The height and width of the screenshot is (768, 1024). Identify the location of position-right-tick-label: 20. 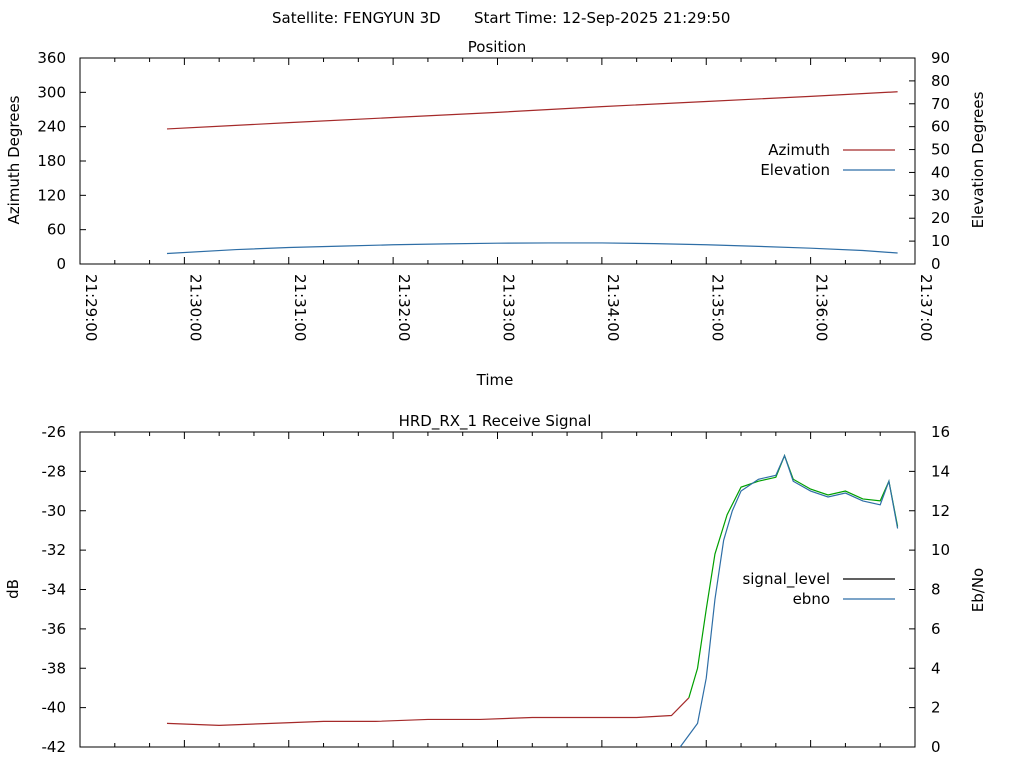
(940, 218).